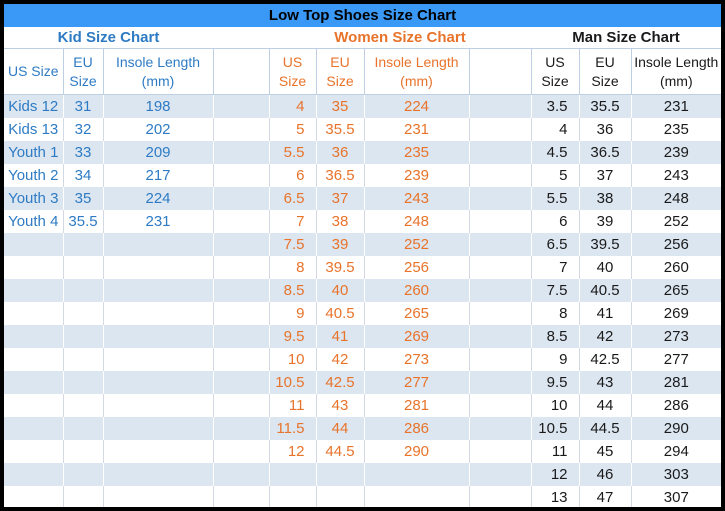  What do you see at coordinates (605, 359) in the screenshot?
I see `man-eu-cell: 42.5` at bounding box center [605, 359].